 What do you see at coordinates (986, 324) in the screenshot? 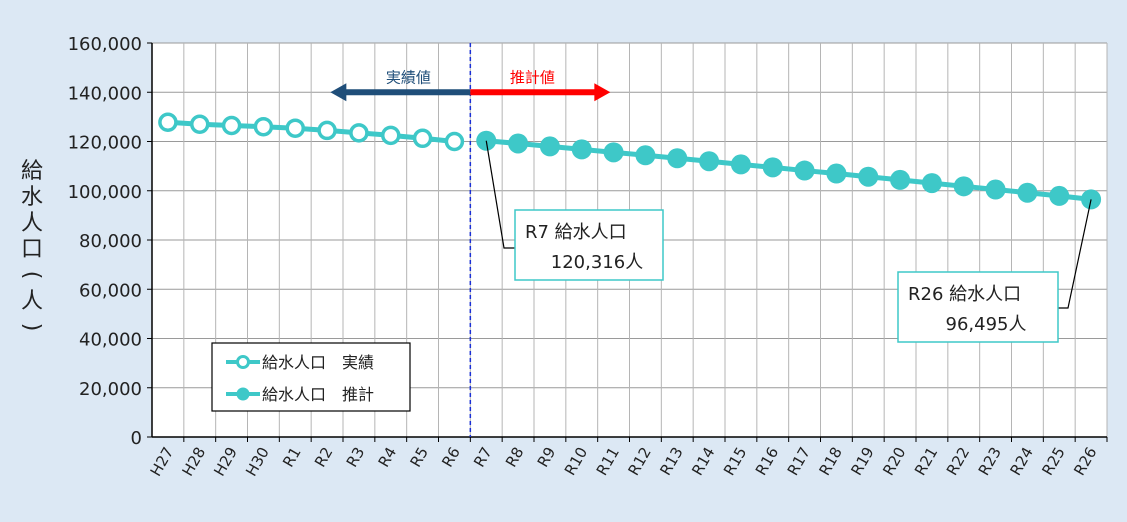
I see `callout-value: 96,495人` at bounding box center [986, 324].